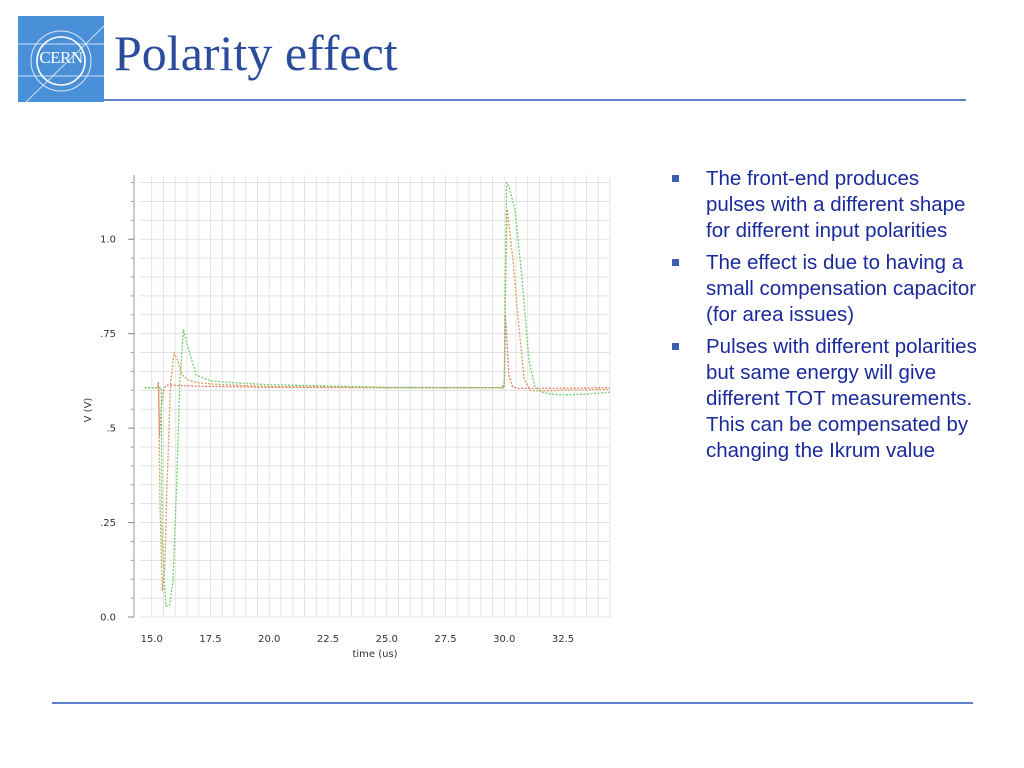  What do you see at coordinates (504, 639) in the screenshot?
I see `x-tick-label: 30.0` at bounding box center [504, 639].